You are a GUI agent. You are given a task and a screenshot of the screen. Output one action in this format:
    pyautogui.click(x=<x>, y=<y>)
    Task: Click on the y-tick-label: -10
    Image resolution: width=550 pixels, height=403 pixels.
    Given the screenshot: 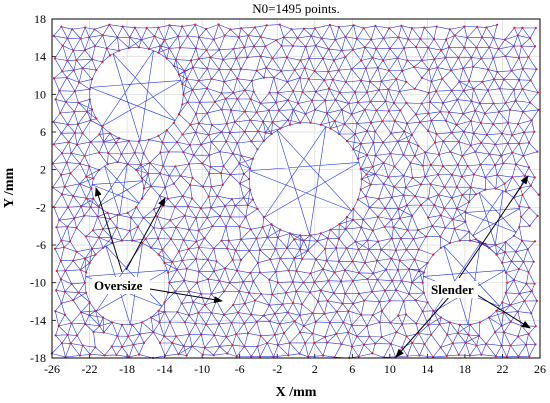 What is the action you would take?
    pyautogui.click(x=38, y=283)
    